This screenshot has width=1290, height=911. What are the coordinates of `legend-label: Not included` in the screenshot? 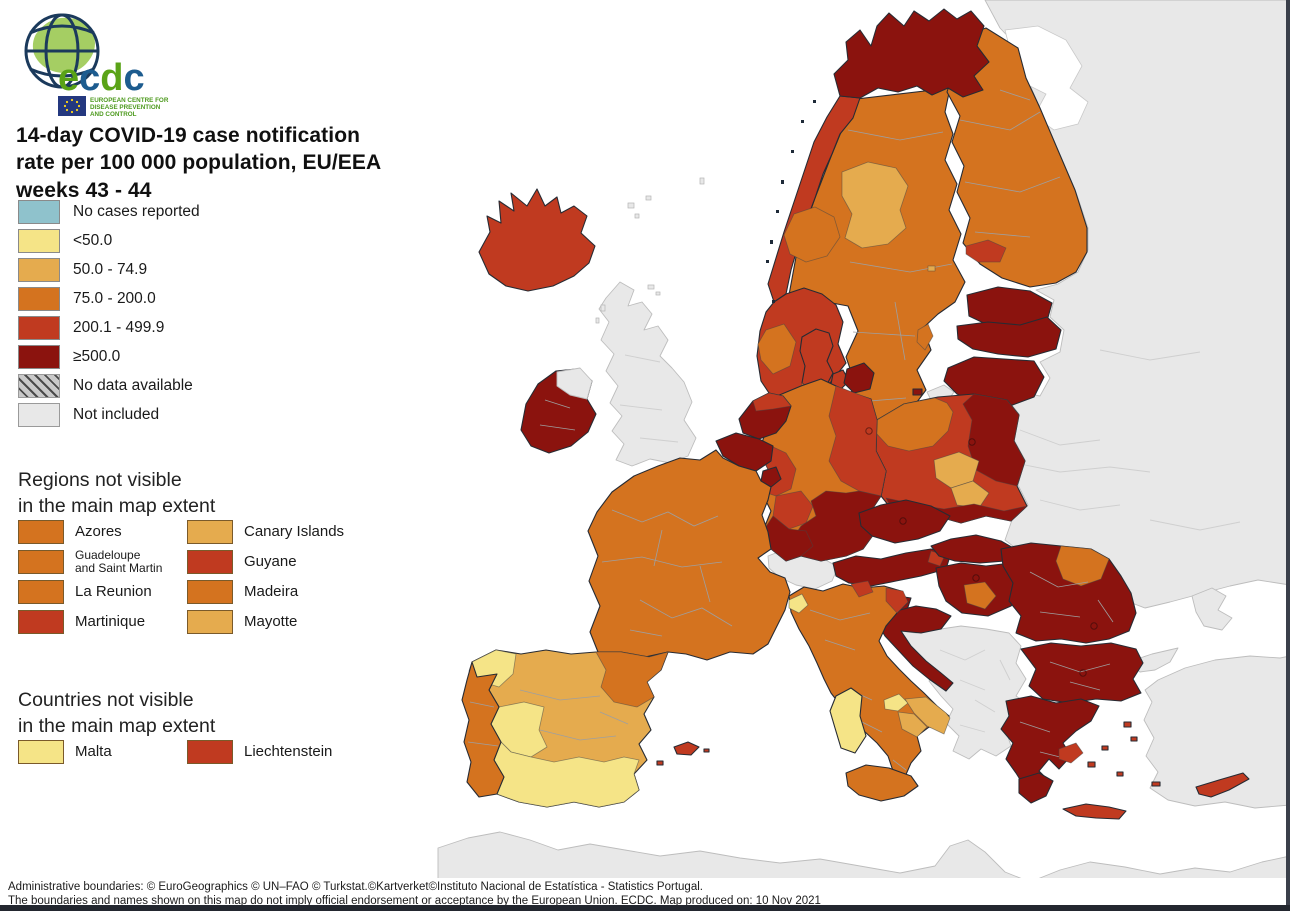 It's located at (116, 414).